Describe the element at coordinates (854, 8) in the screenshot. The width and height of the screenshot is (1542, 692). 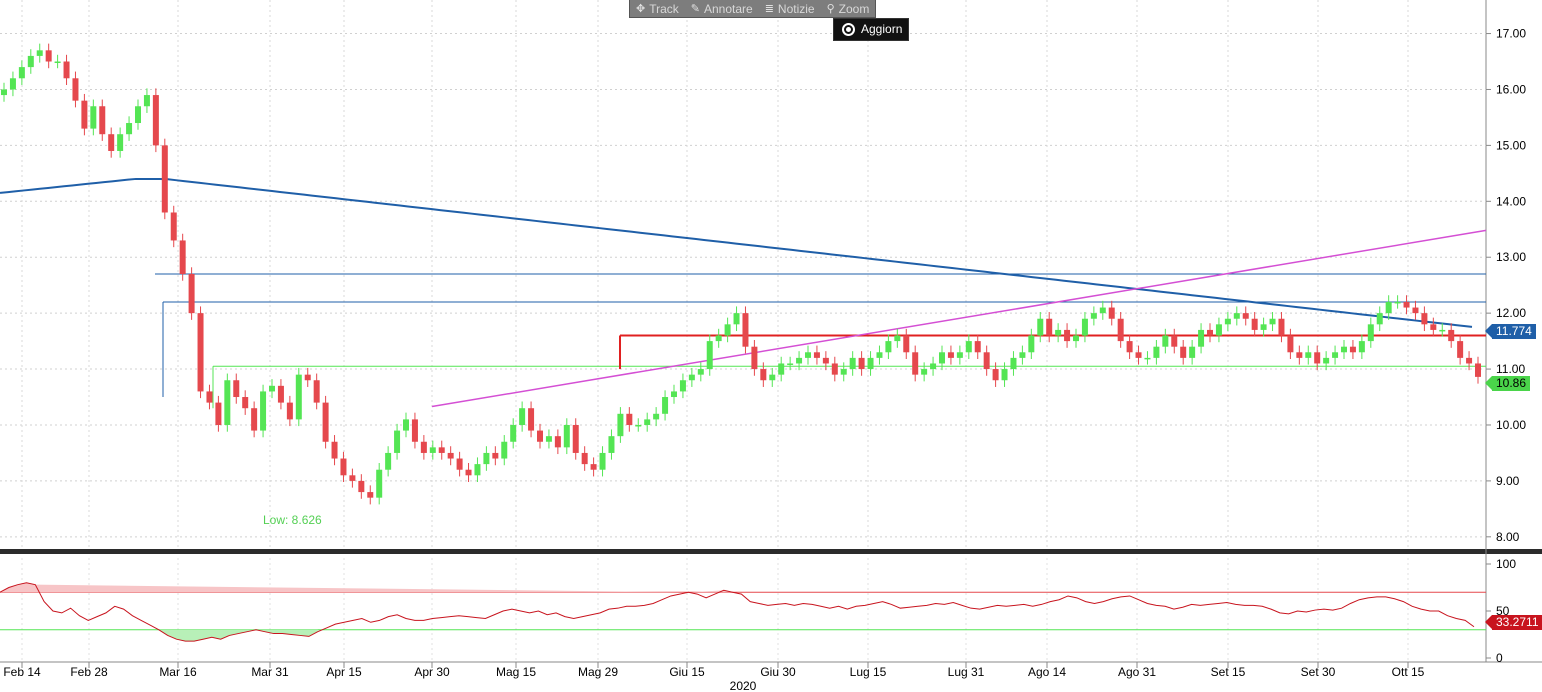
I see `zoom-label: Zoom` at that location.